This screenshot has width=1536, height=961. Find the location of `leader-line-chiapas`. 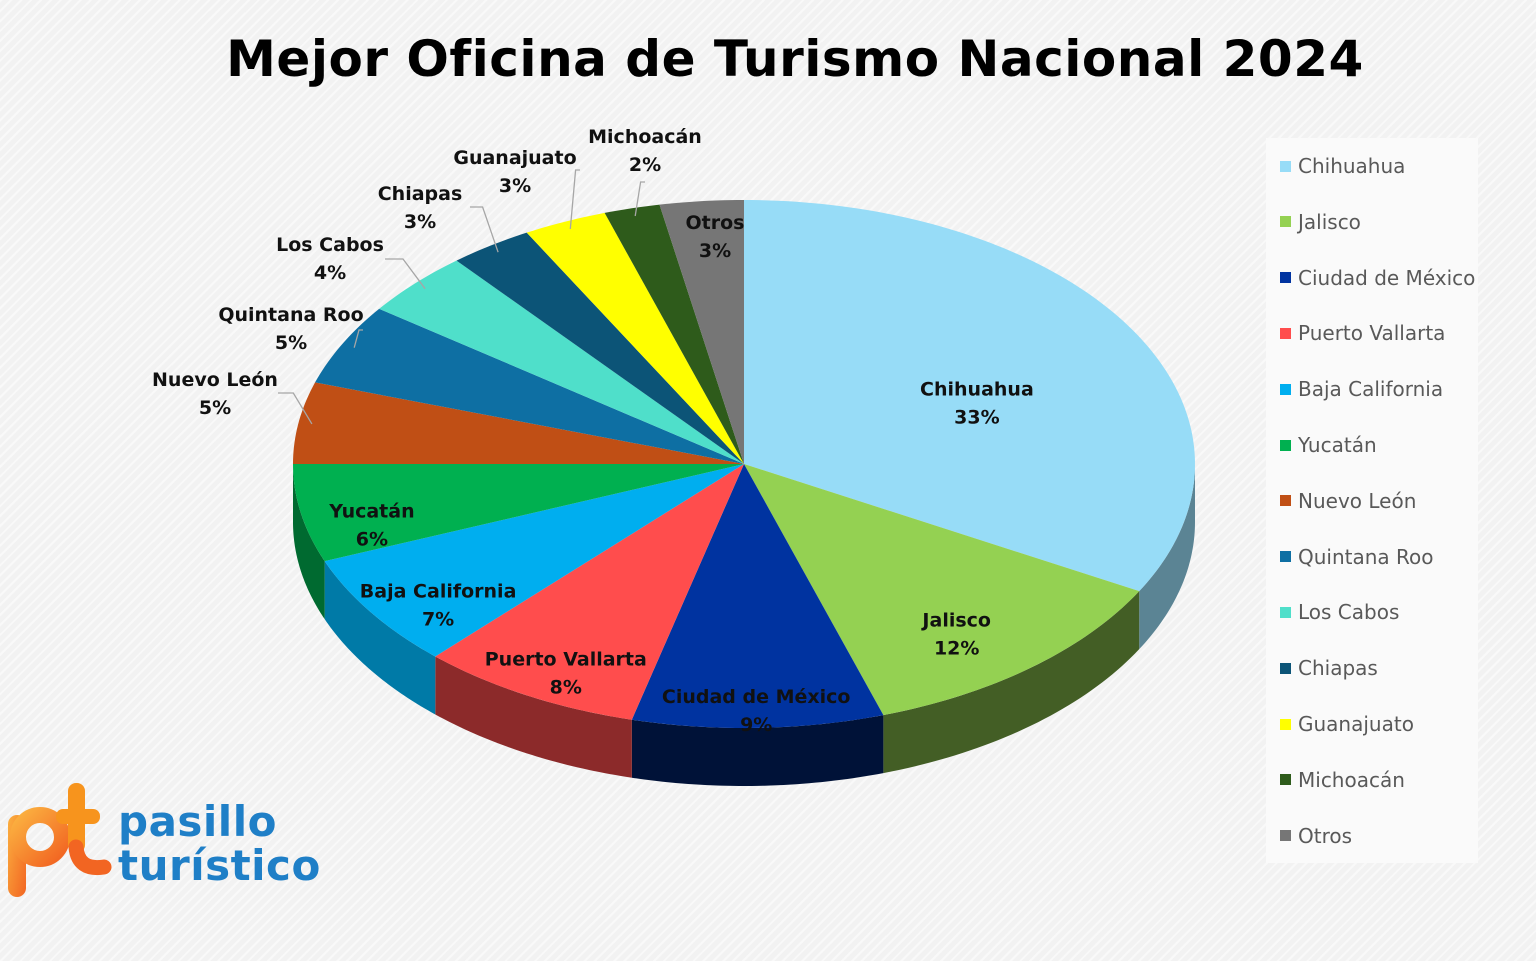

leader-line-chiapas is located at coordinates (484, 229).